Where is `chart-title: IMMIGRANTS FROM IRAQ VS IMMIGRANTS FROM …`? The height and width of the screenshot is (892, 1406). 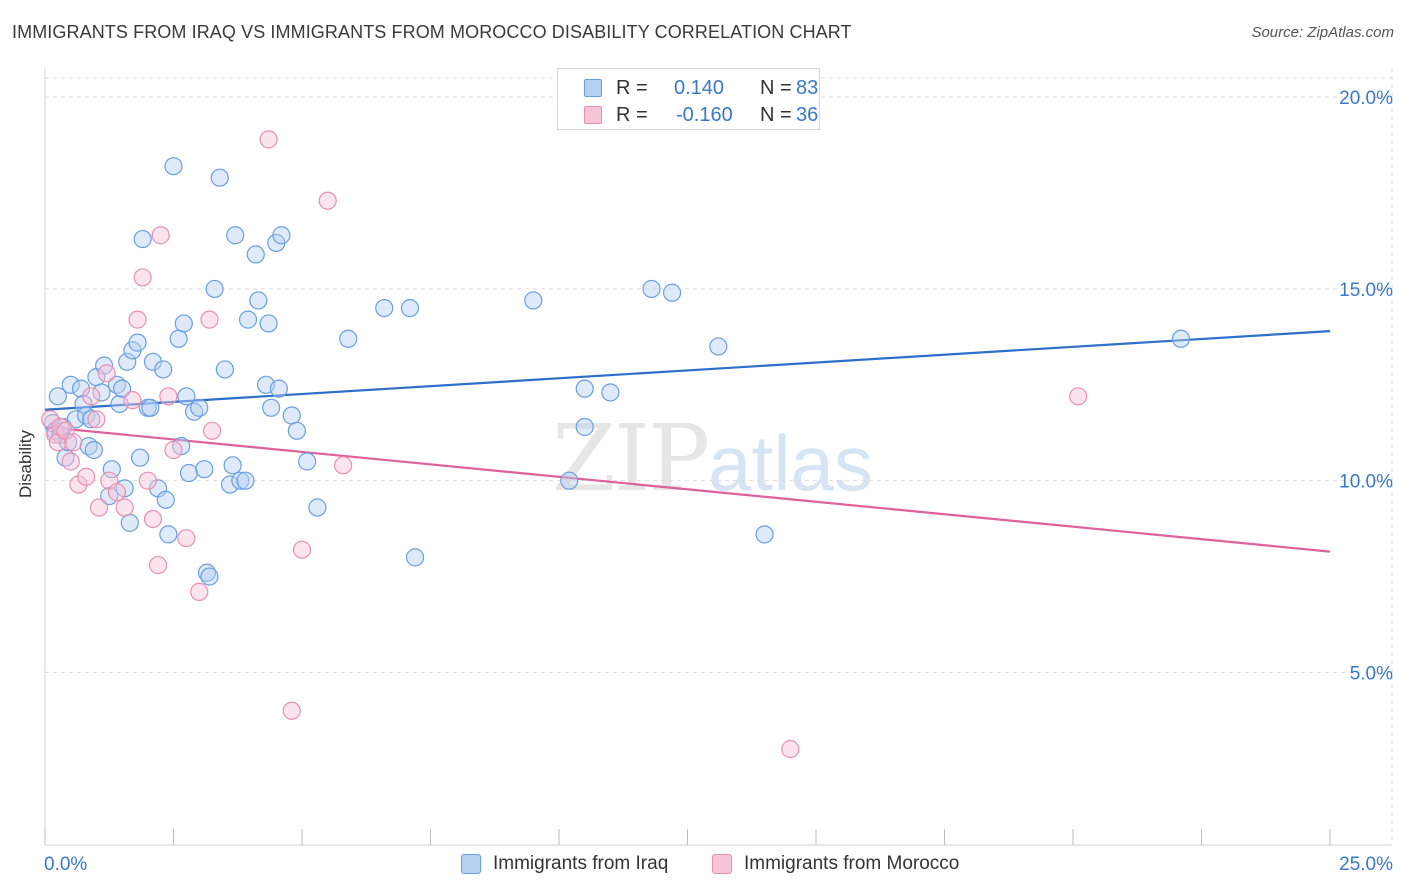 chart-title: IMMIGRANTS FROM IRAQ VS IMMIGRANTS FROM … is located at coordinates (432, 32).